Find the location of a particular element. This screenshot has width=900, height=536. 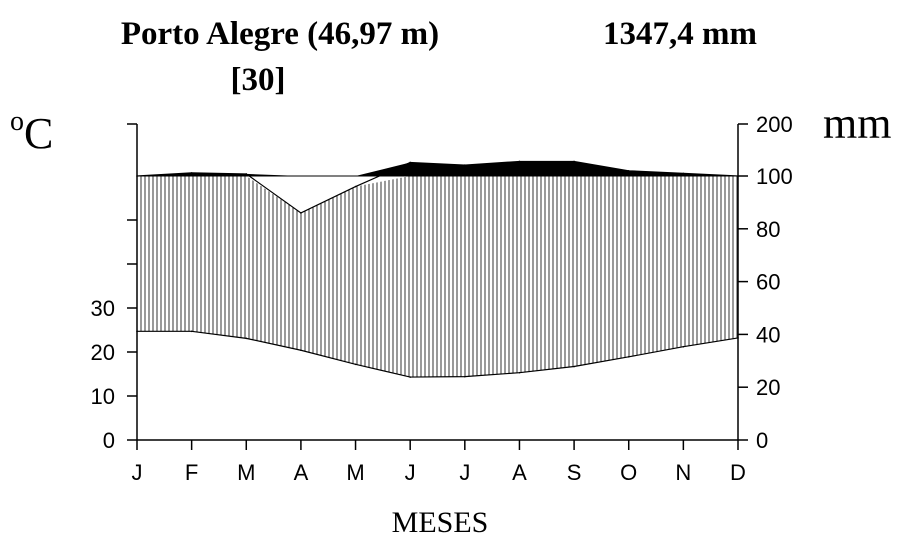

left-tick-label: 10 is located at coordinates (103, 396).